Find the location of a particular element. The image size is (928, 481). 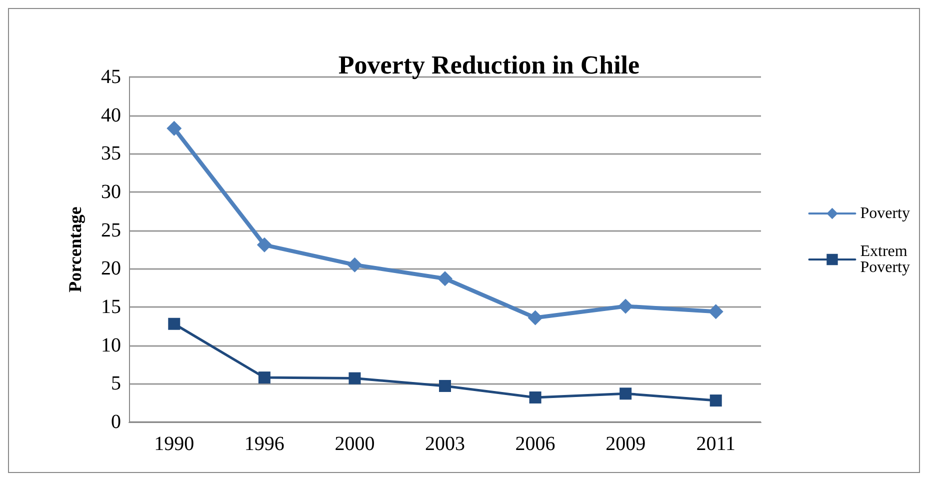

x-tick-label: 2009 is located at coordinates (626, 444).